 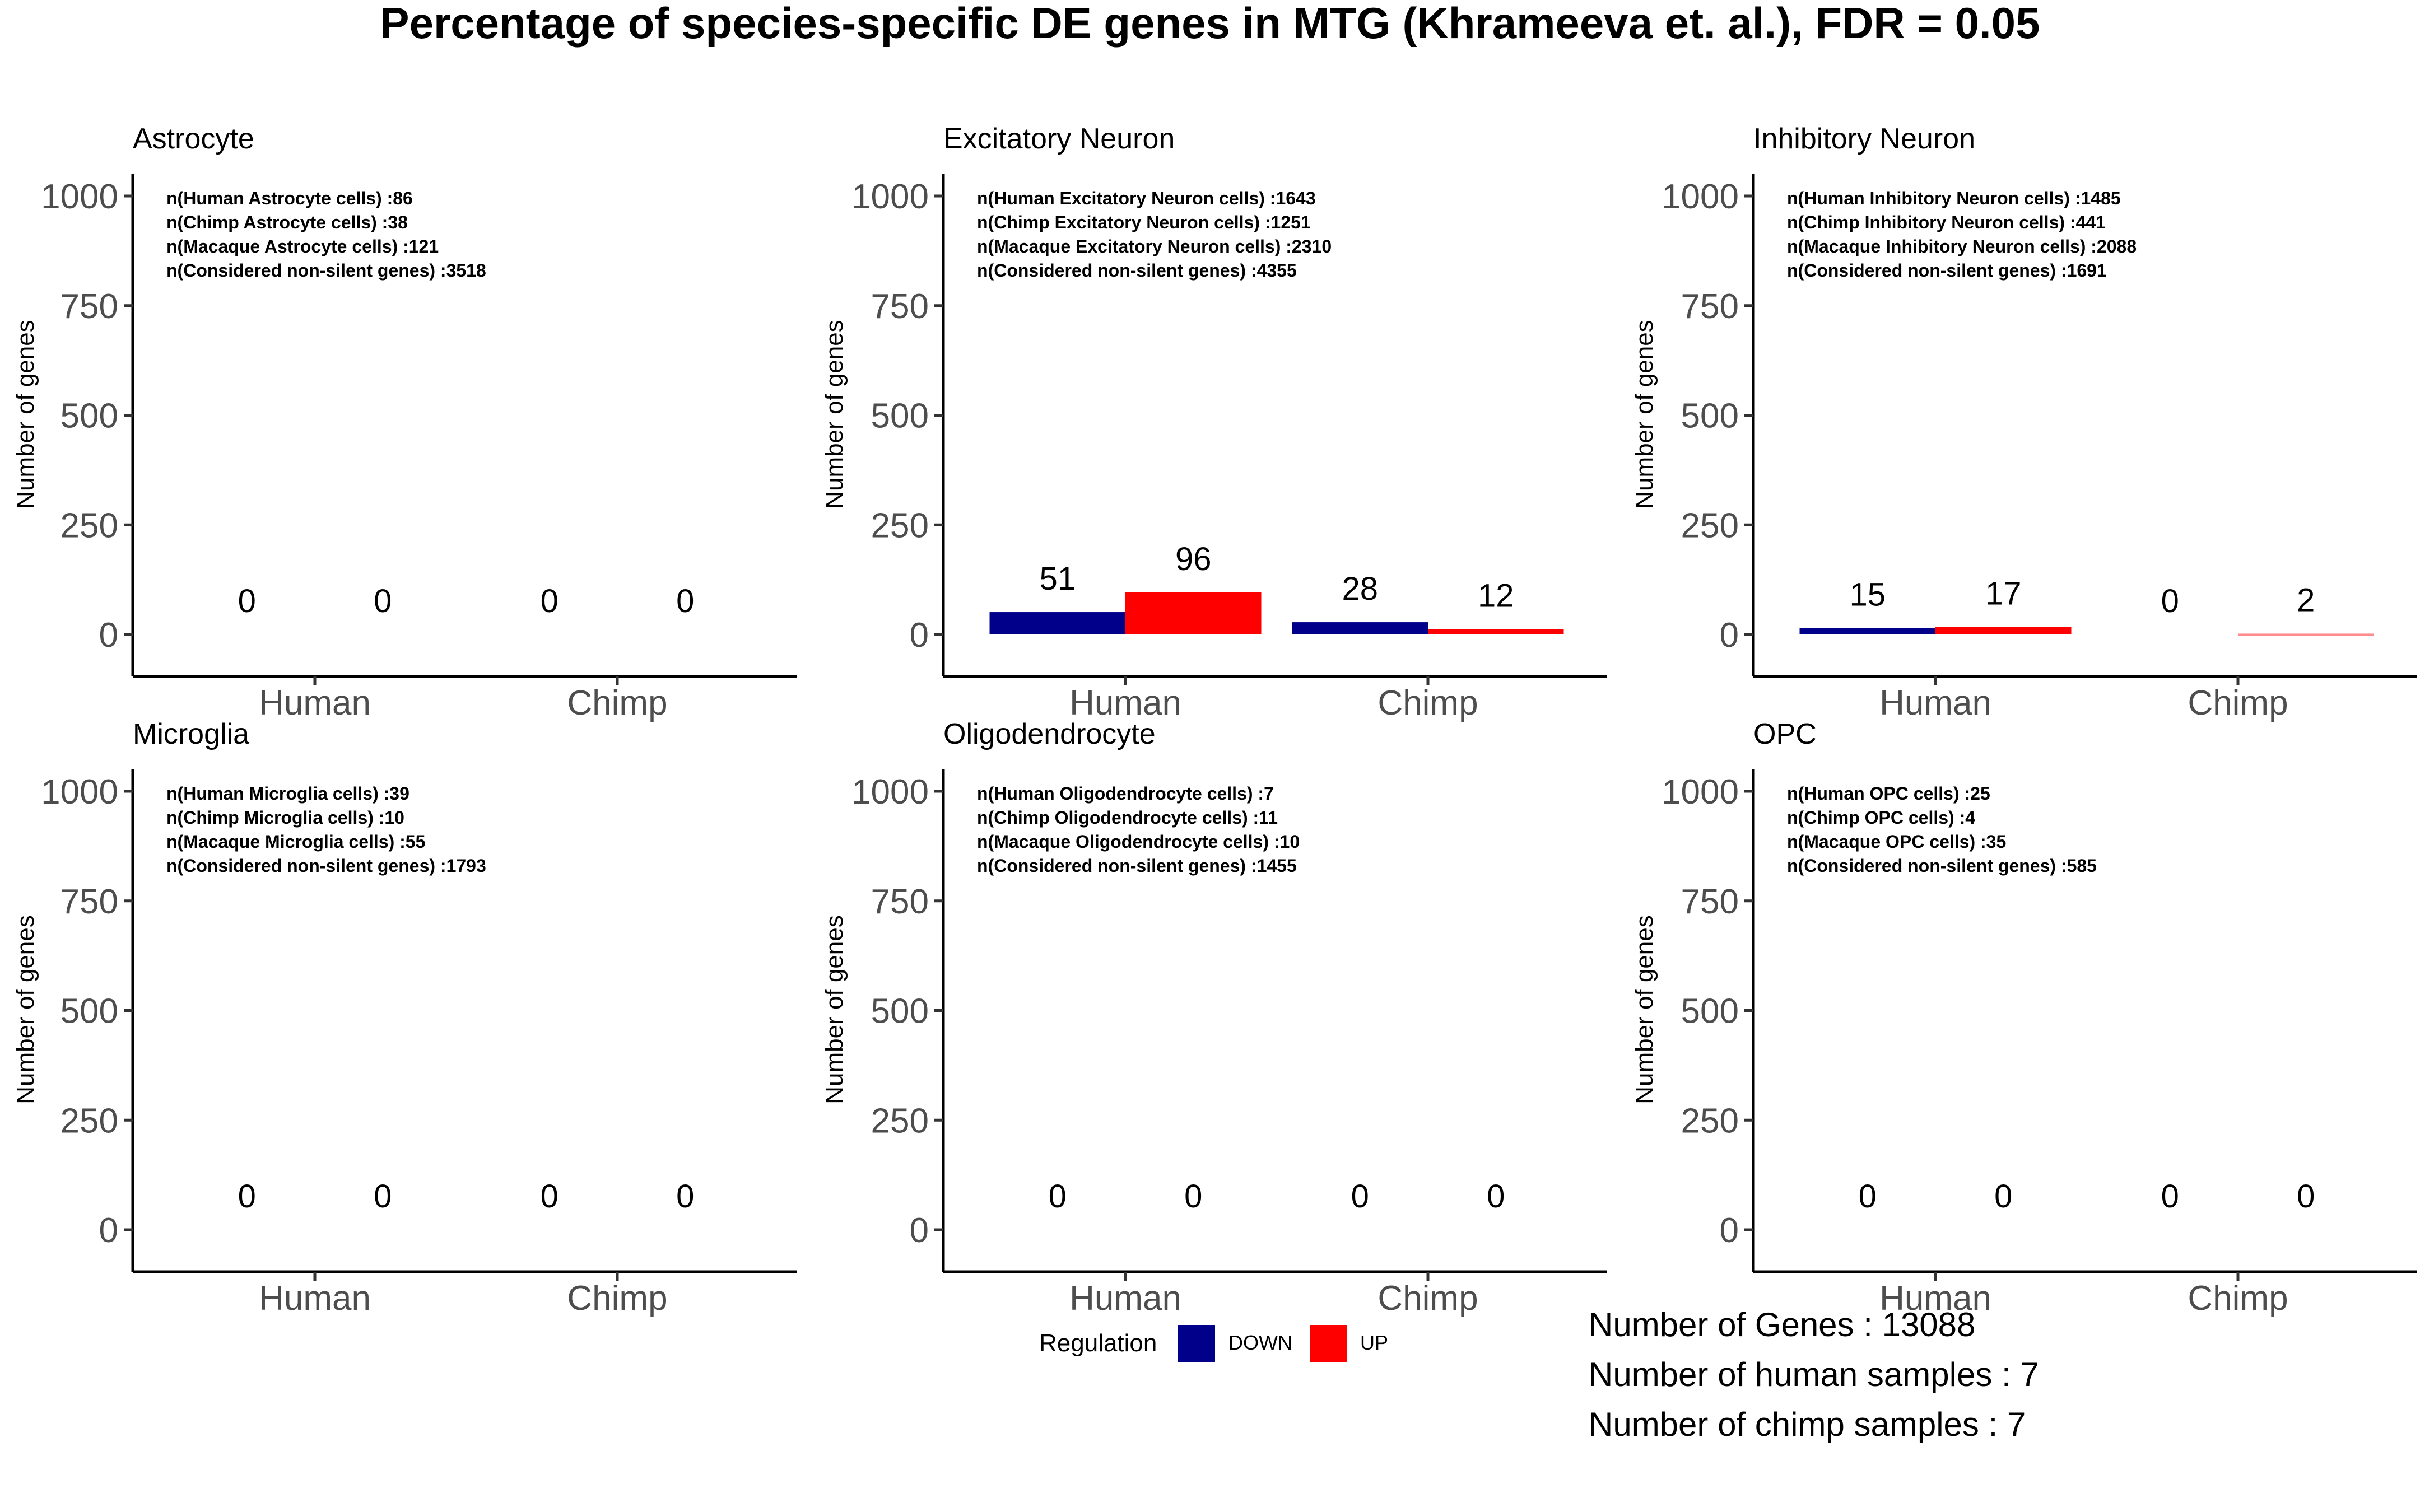 What do you see at coordinates (1947, 271) in the screenshot?
I see `annotation-line: n(Considered non-silent genes) :1691` at bounding box center [1947, 271].